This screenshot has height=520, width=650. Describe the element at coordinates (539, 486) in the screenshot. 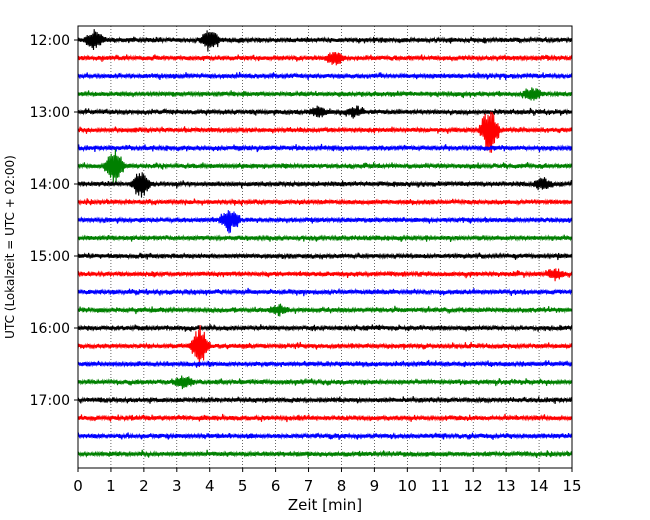

I see `x-tick-label: 14` at that location.